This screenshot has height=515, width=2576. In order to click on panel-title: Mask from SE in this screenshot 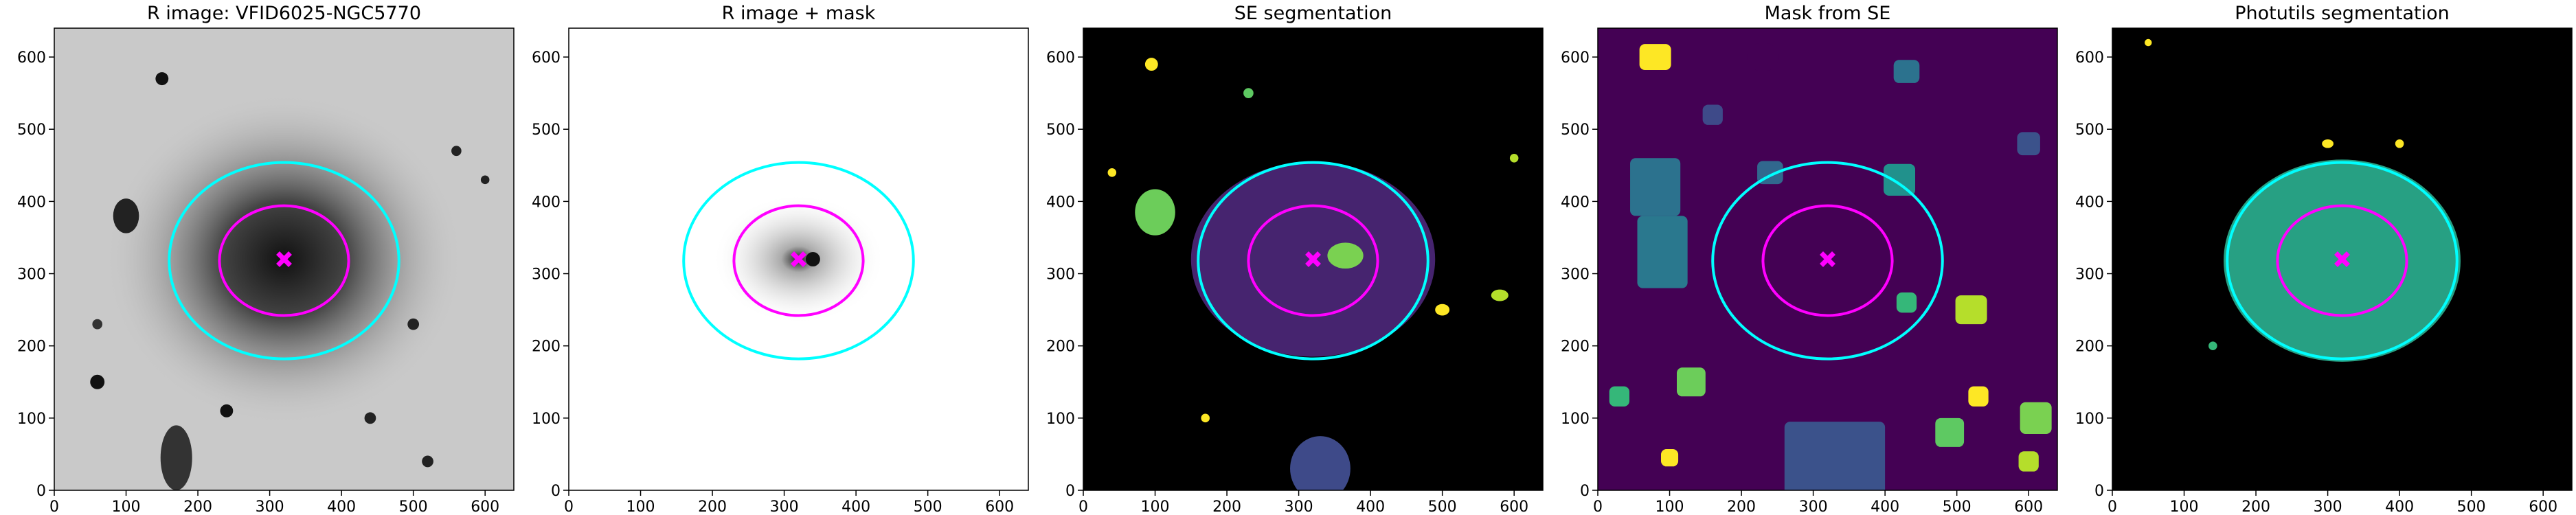, I will do `click(1828, 13)`.